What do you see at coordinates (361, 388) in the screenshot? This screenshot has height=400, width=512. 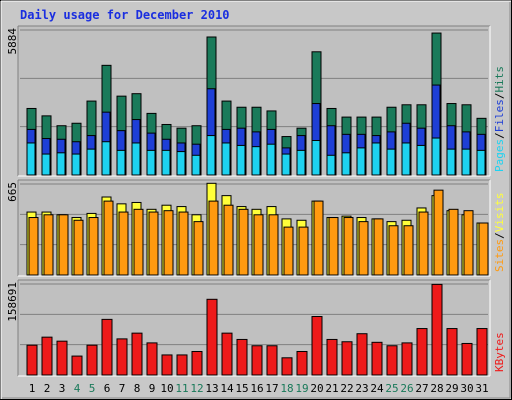 I see `x-label-day-23: 23` at bounding box center [361, 388].